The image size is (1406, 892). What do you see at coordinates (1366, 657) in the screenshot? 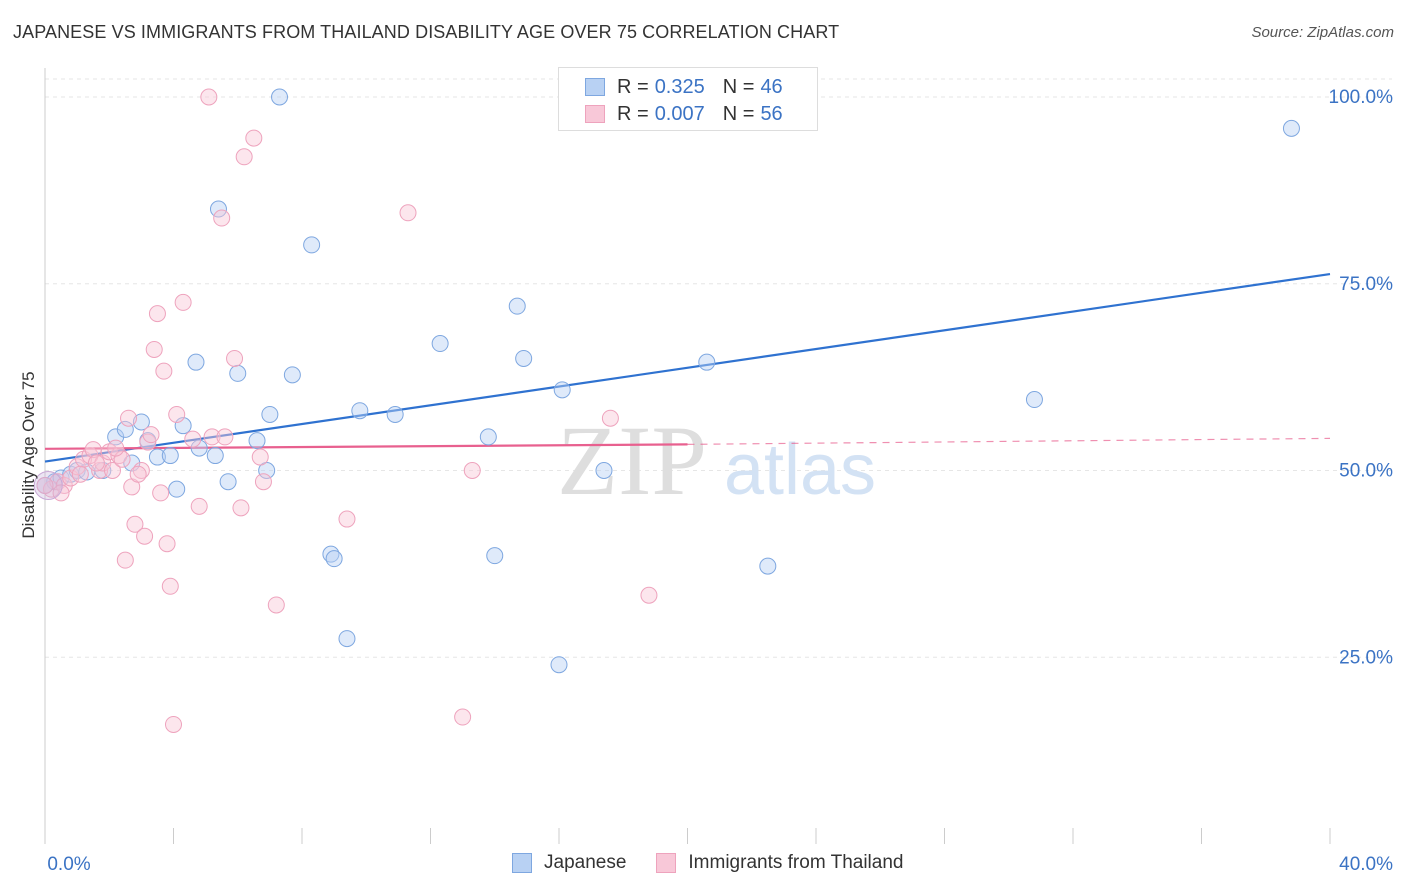
I see `y-tick-label: 25.0%` at bounding box center [1366, 657].